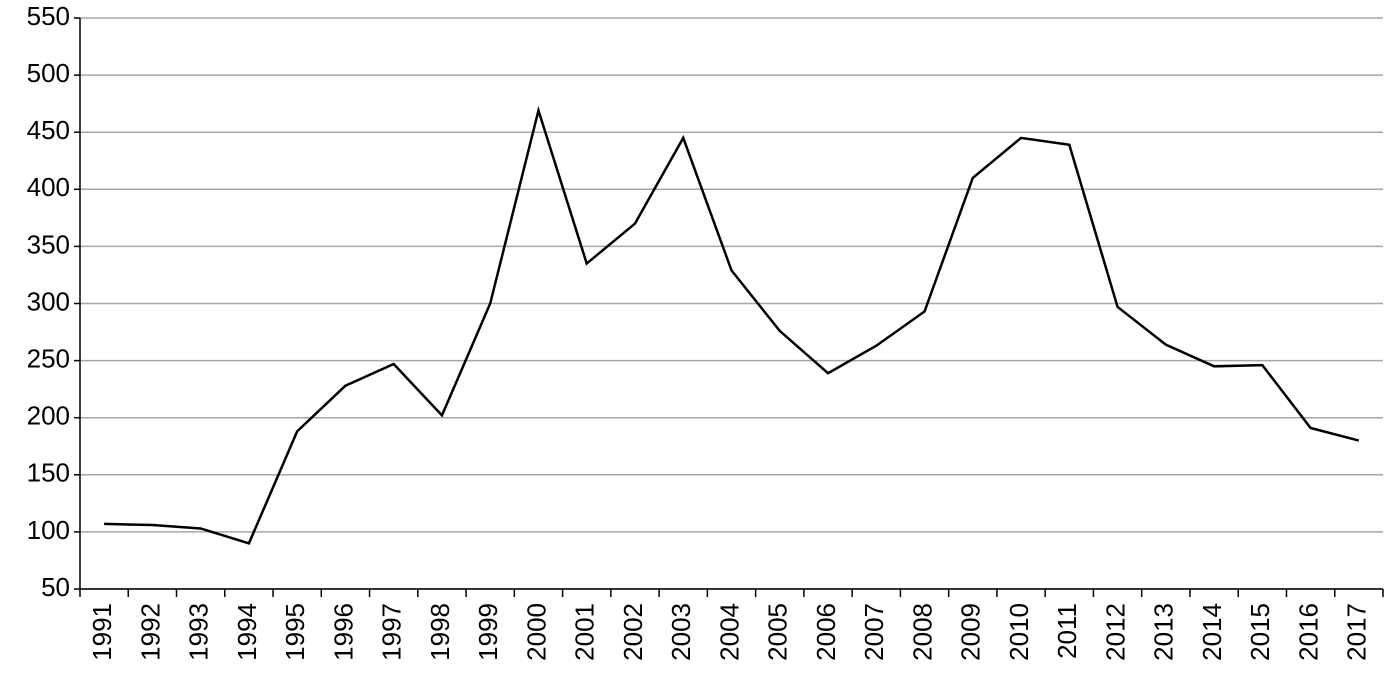 The height and width of the screenshot is (688, 1385). Describe the element at coordinates (440, 632) in the screenshot. I see `x-tick-label: 1998` at that location.